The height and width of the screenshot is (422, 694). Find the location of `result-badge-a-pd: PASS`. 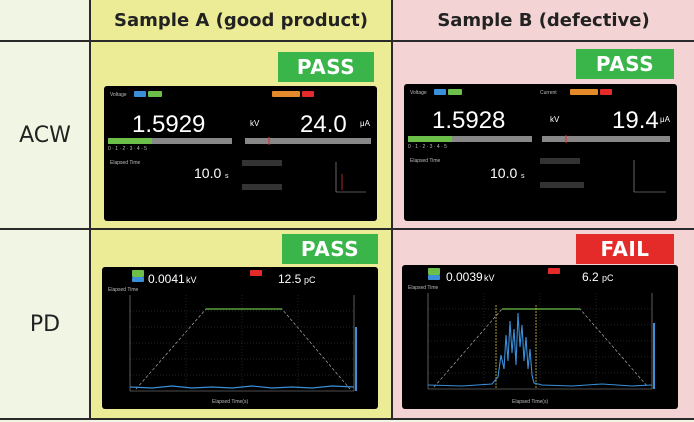

result-badge-a-pd: PASS is located at coordinates (330, 249).